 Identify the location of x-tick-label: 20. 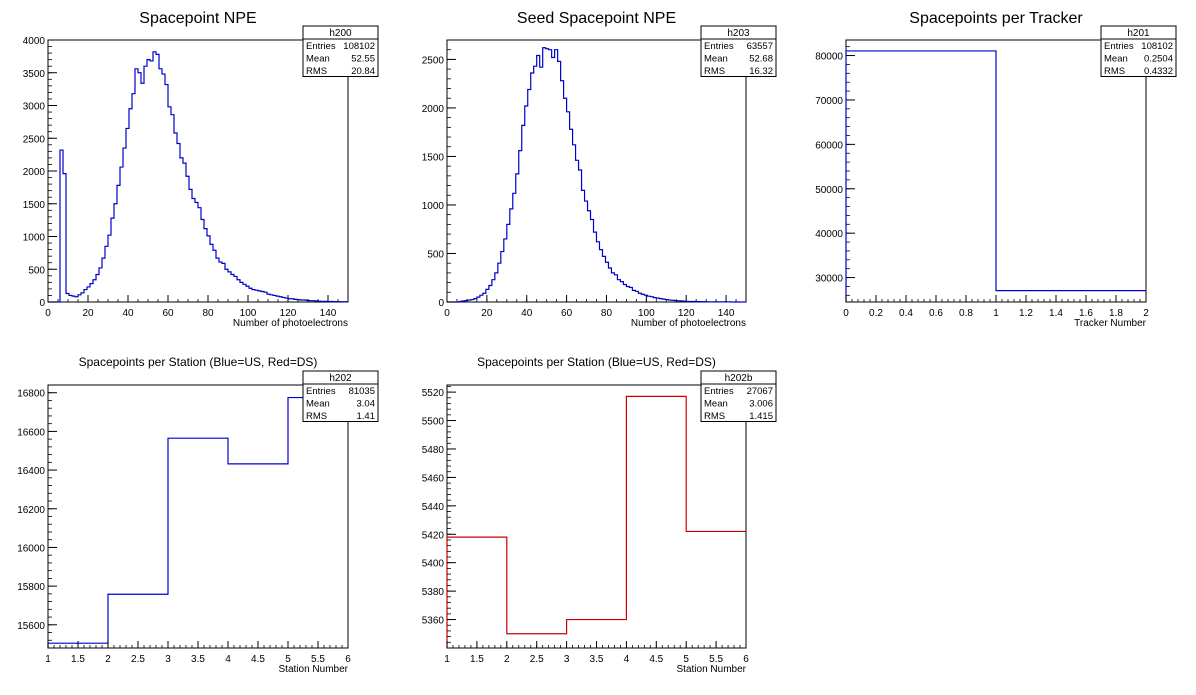
(487, 313).